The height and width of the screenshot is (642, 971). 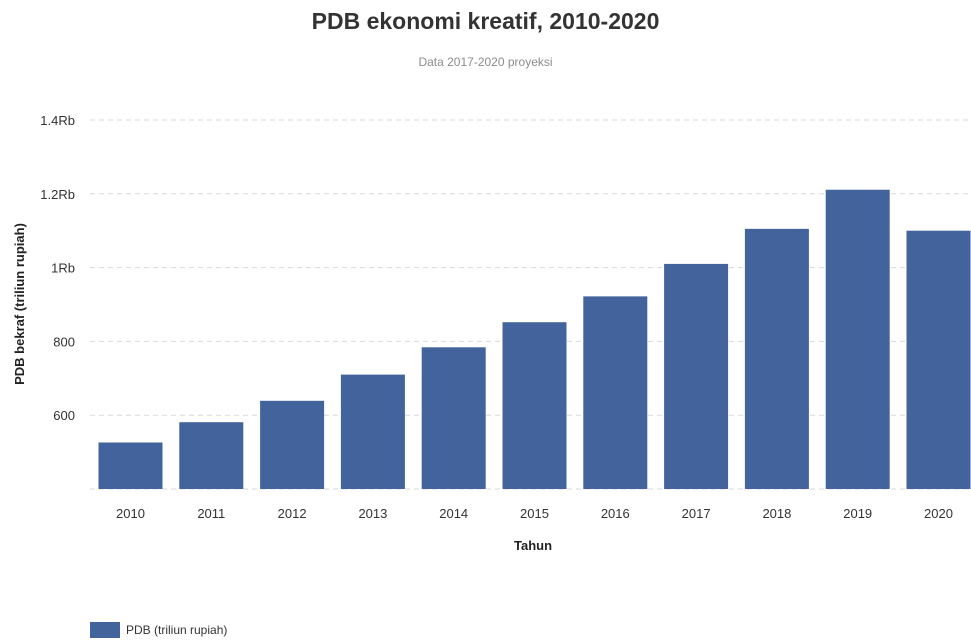 I want to click on y-tick-label: 1.2Rb, so click(x=57, y=194).